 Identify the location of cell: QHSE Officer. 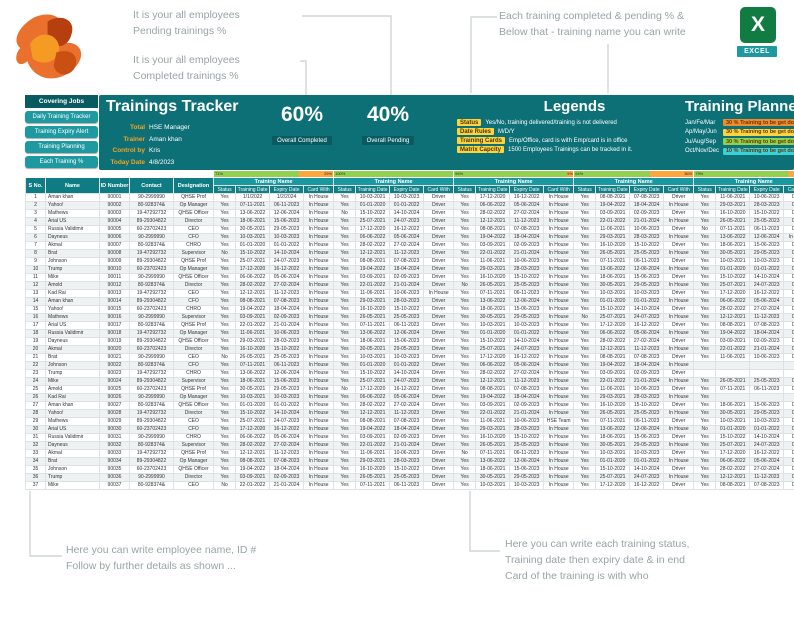
(193, 469).